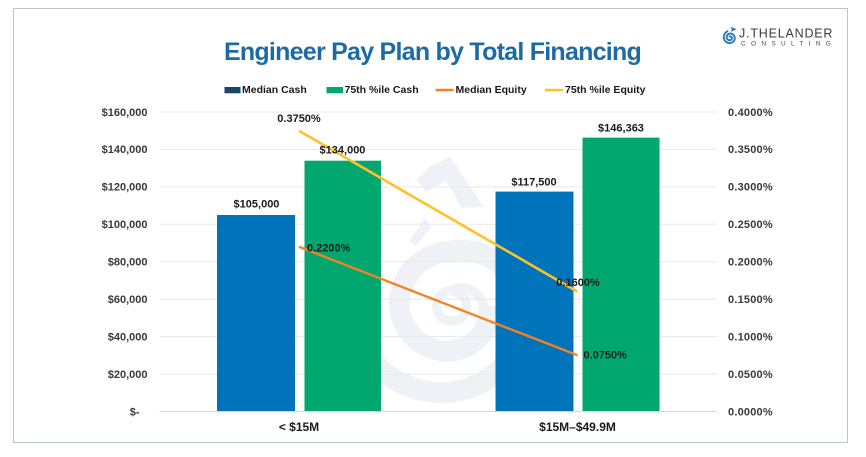  I want to click on svg-text: < $15M, so click(299, 427).